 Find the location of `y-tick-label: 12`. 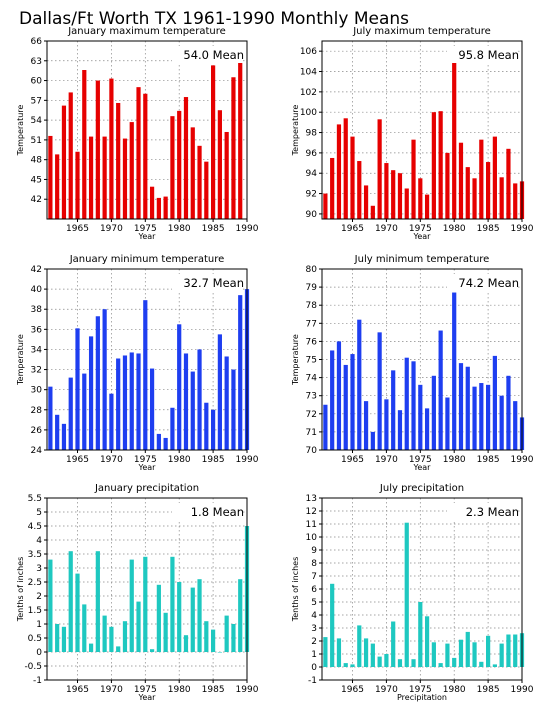

y-tick-label: 12 is located at coordinates (311, 512).